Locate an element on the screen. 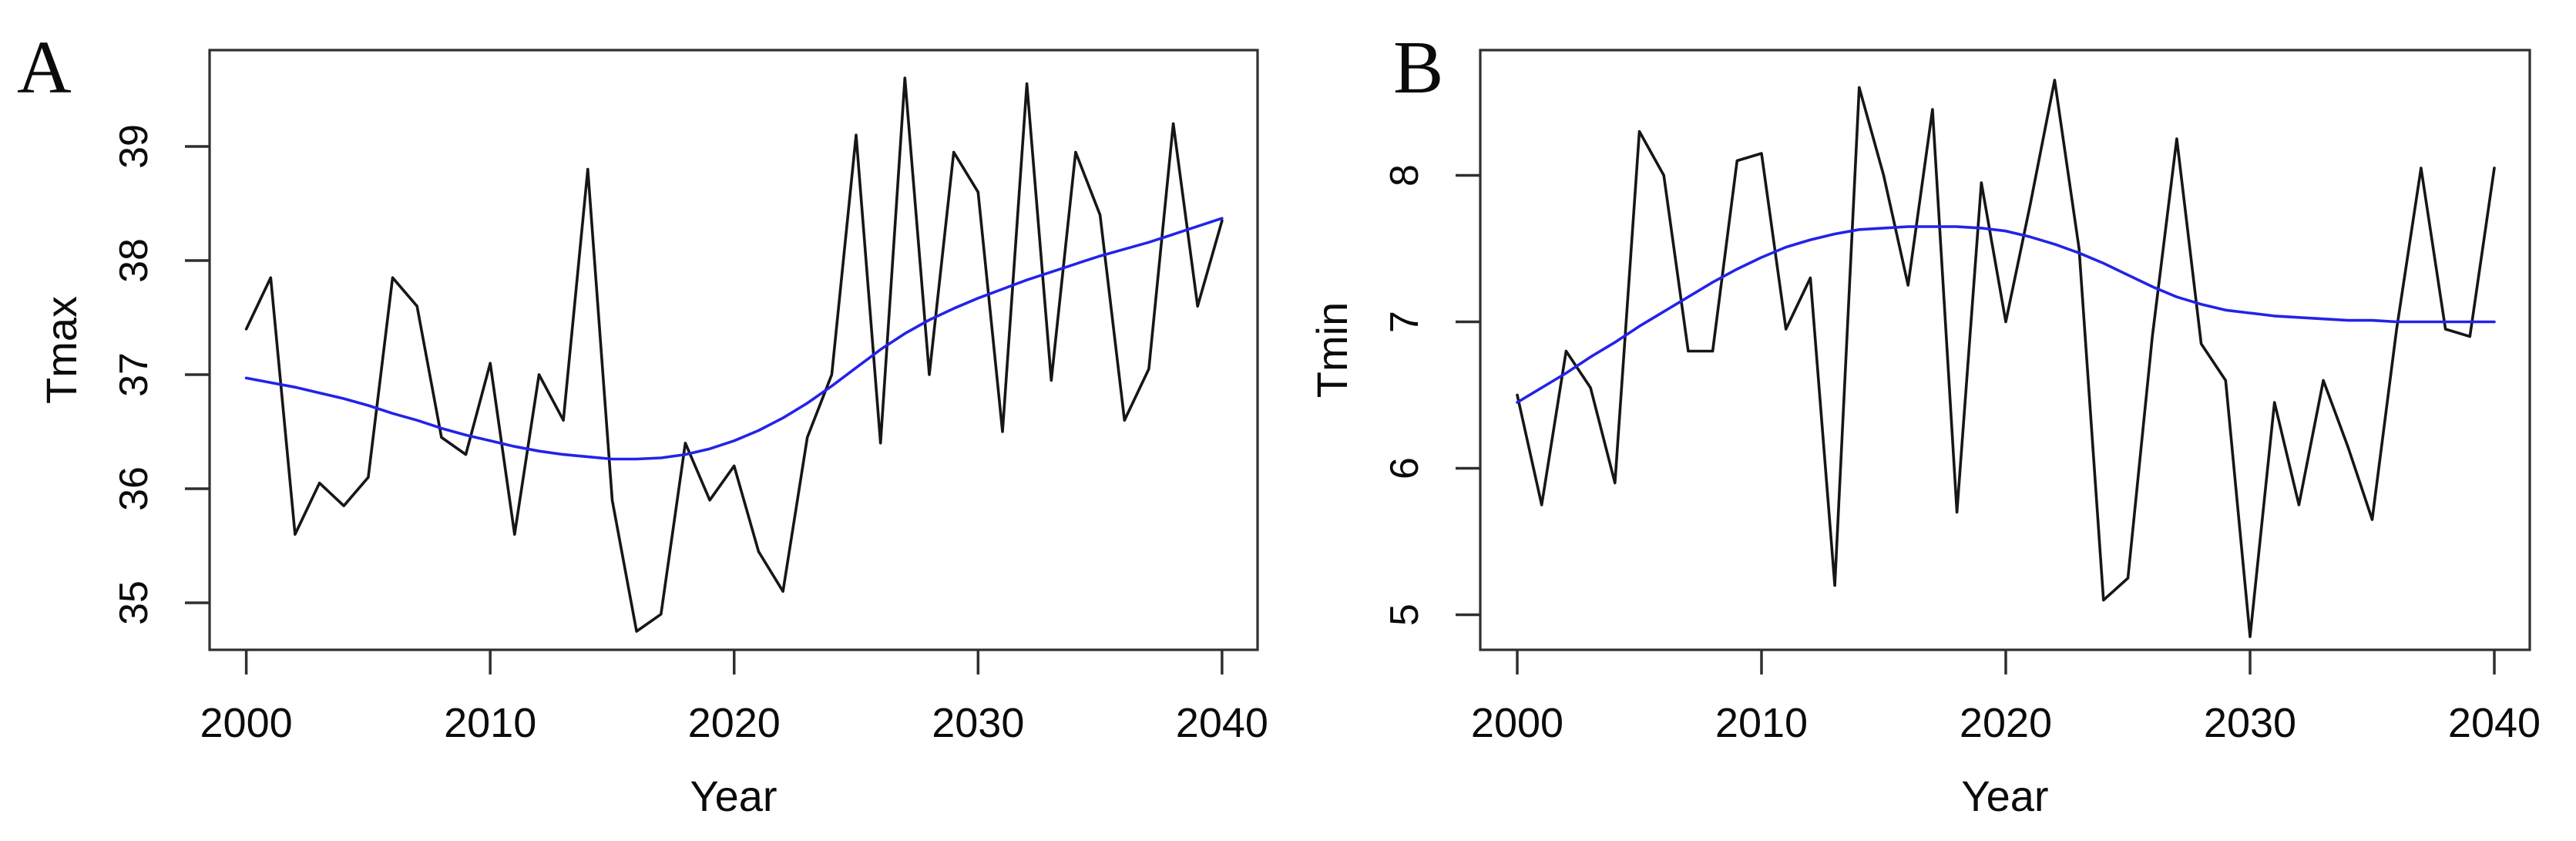 This screenshot has height=841, width=2576. panel-a-y-tick-label: 38 is located at coordinates (134, 260).